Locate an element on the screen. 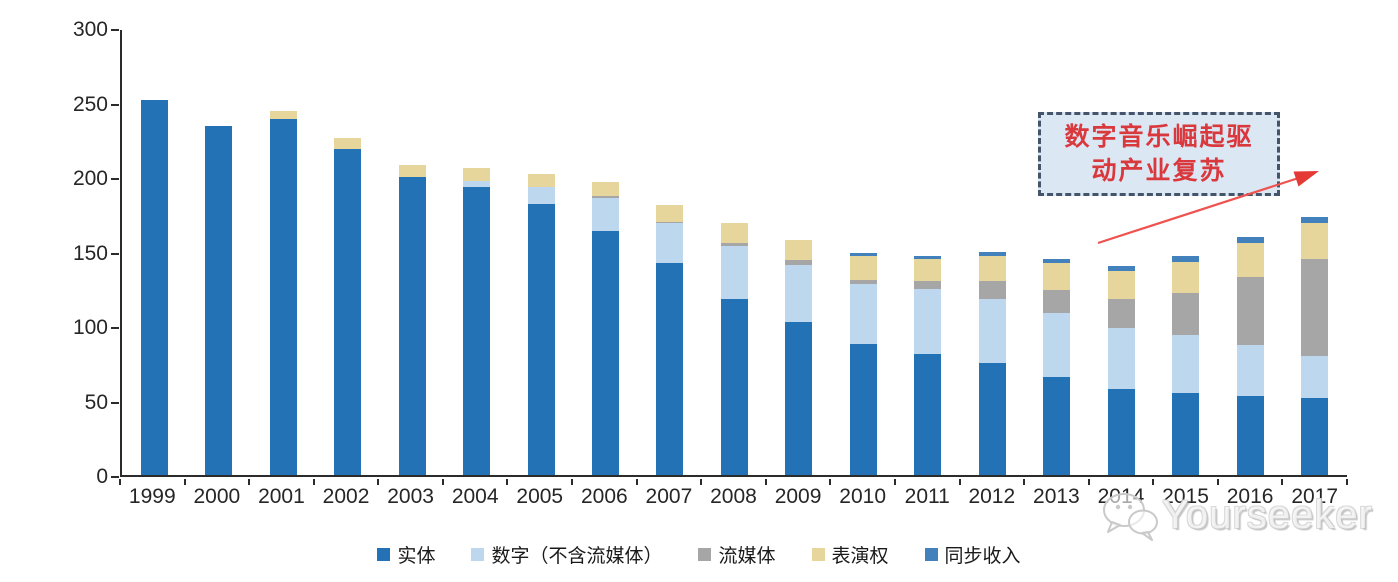 The width and height of the screenshot is (1398, 582). x-axis-label: 1999 is located at coordinates (152, 496).